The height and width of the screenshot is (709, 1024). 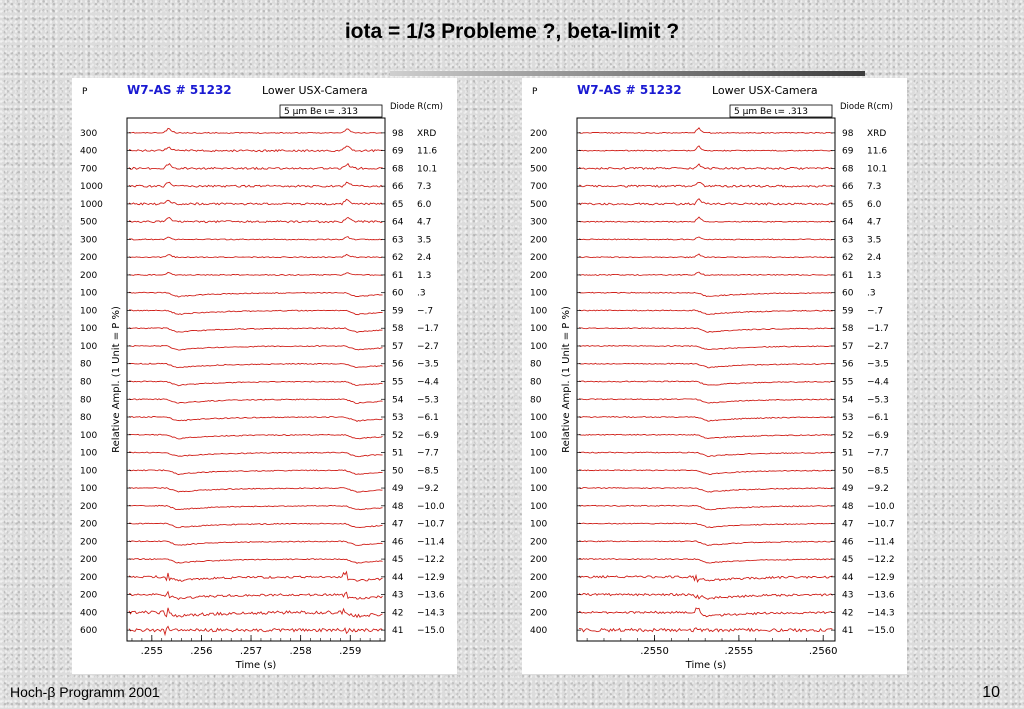 What do you see at coordinates (771, 112) in the screenshot?
I see `filter-label: 5 μm Be ι= .313` at bounding box center [771, 112].